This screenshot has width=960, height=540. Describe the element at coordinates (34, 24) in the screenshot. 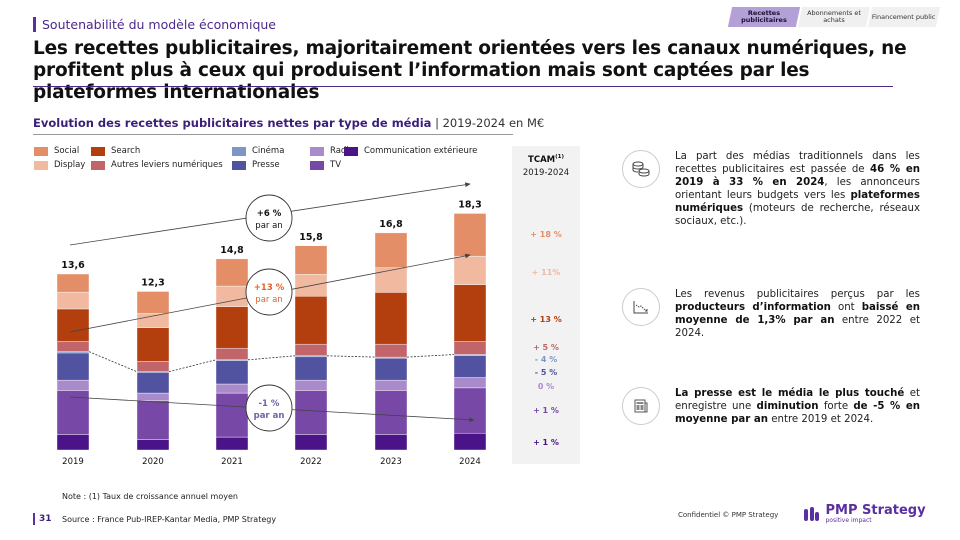

I see `section-marker` at that location.